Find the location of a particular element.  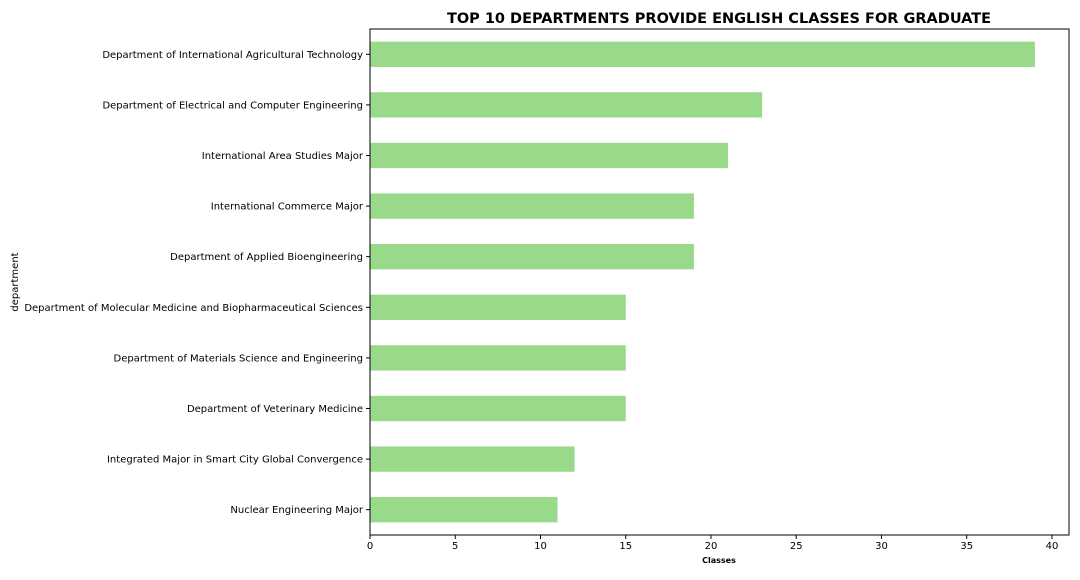

x-tick-label: 25 is located at coordinates (796, 546).